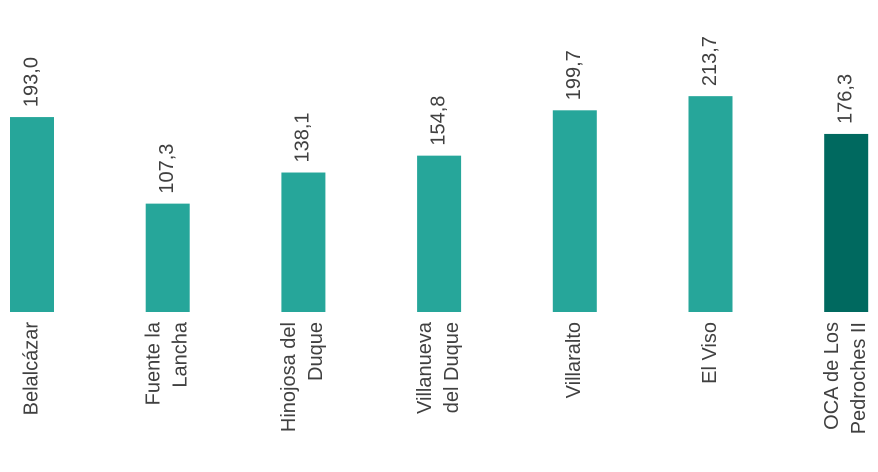 This screenshot has width=878, height=472. I want to click on value-label: 176,3, so click(845, 99).